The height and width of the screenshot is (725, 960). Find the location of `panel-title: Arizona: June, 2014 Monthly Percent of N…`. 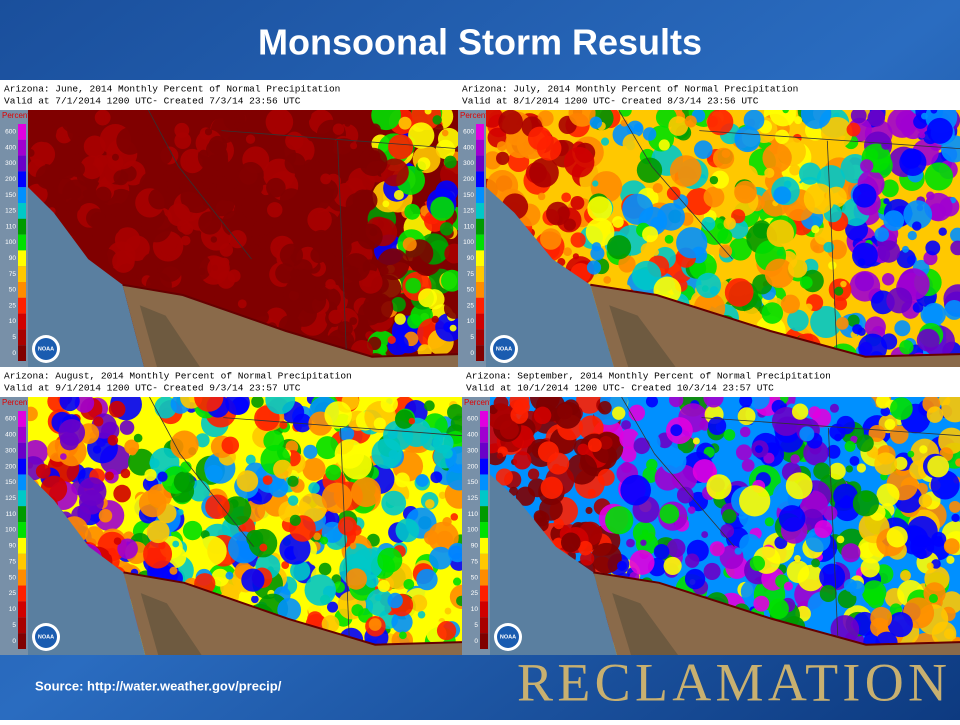

panel-title: Arizona: June, 2014 Monthly Percent of N… is located at coordinates (172, 89).